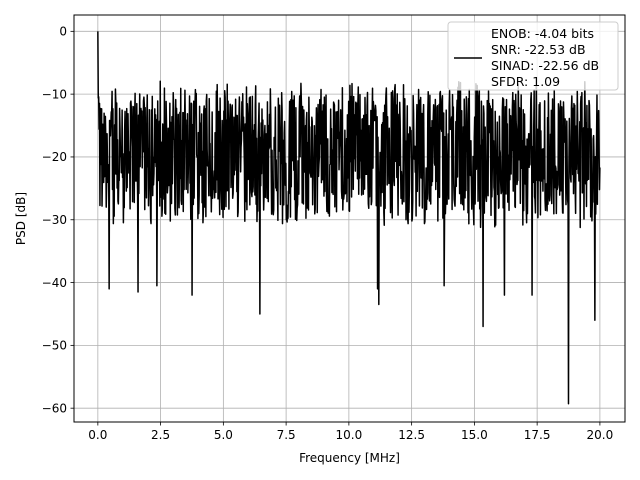 This screenshot has width=640, height=480. What do you see at coordinates (542, 33) in the screenshot?
I see `legend-entry-enob: ENOB: -4.04 bits` at bounding box center [542, 33].